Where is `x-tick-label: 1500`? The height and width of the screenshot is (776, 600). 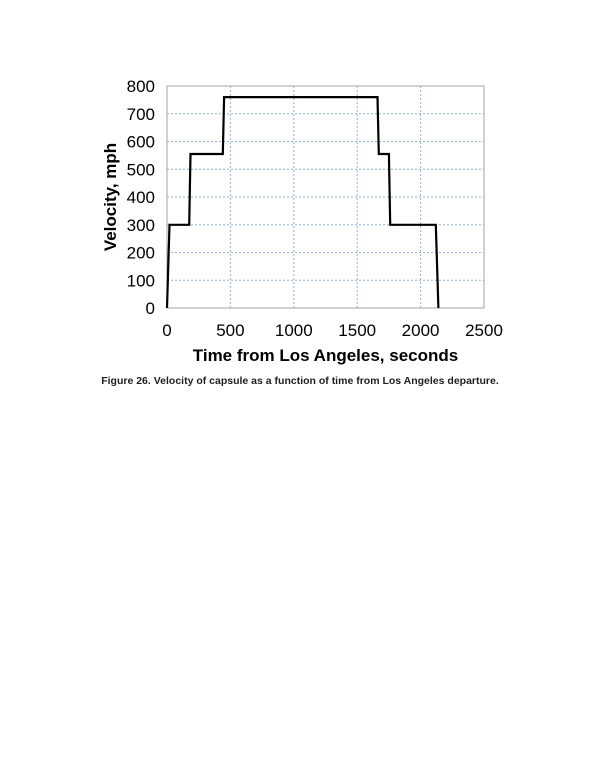
x-tick-label: 1500 is located at coordinates (357, 330).